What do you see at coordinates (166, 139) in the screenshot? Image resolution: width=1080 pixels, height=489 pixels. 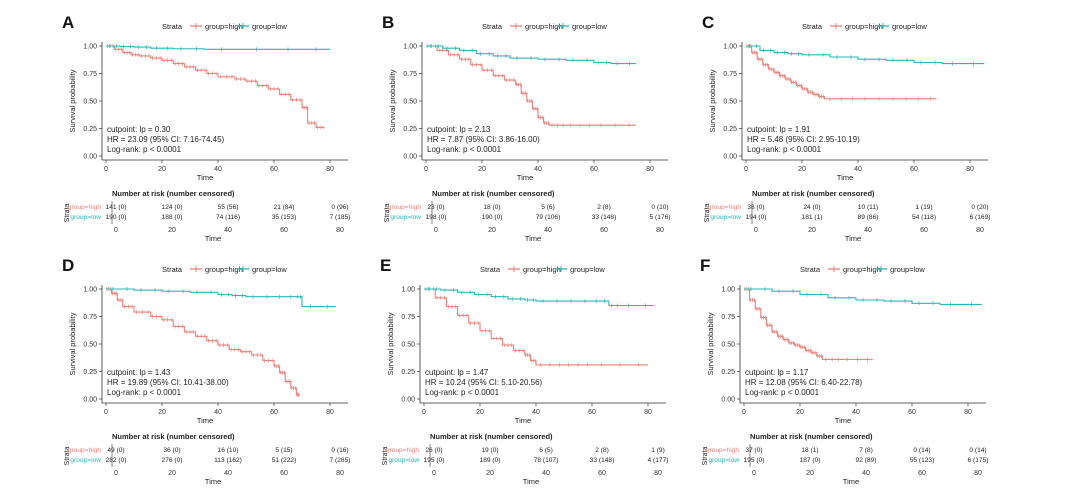 I see `annotation-line: HR = 23.09 (95% CI: 7.16-74.45)` at bounding box center [166, 139].